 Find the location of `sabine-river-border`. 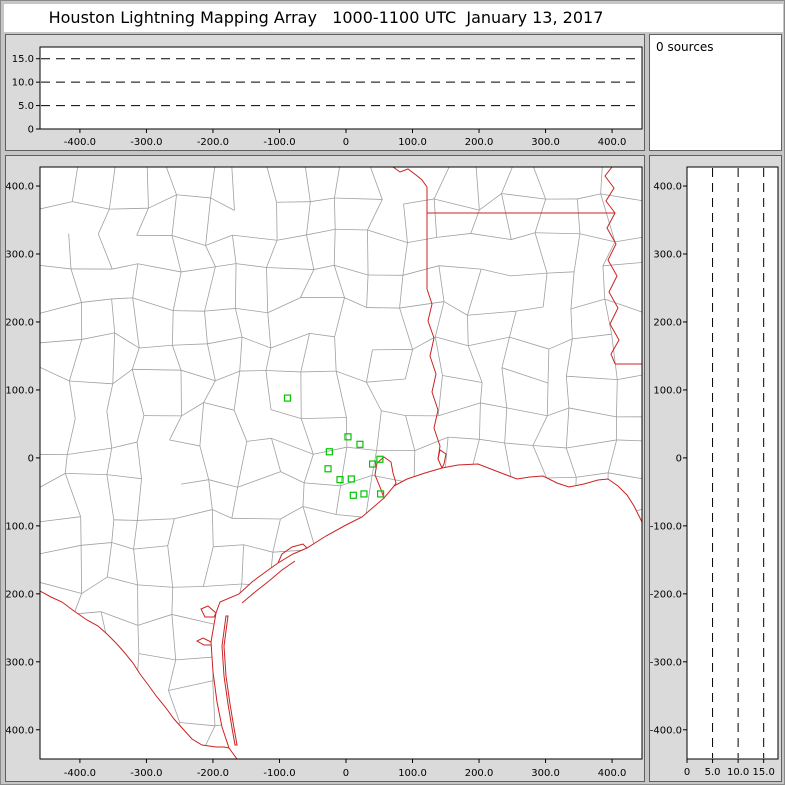

sabine-river-border is located at coordinates (434, 378).